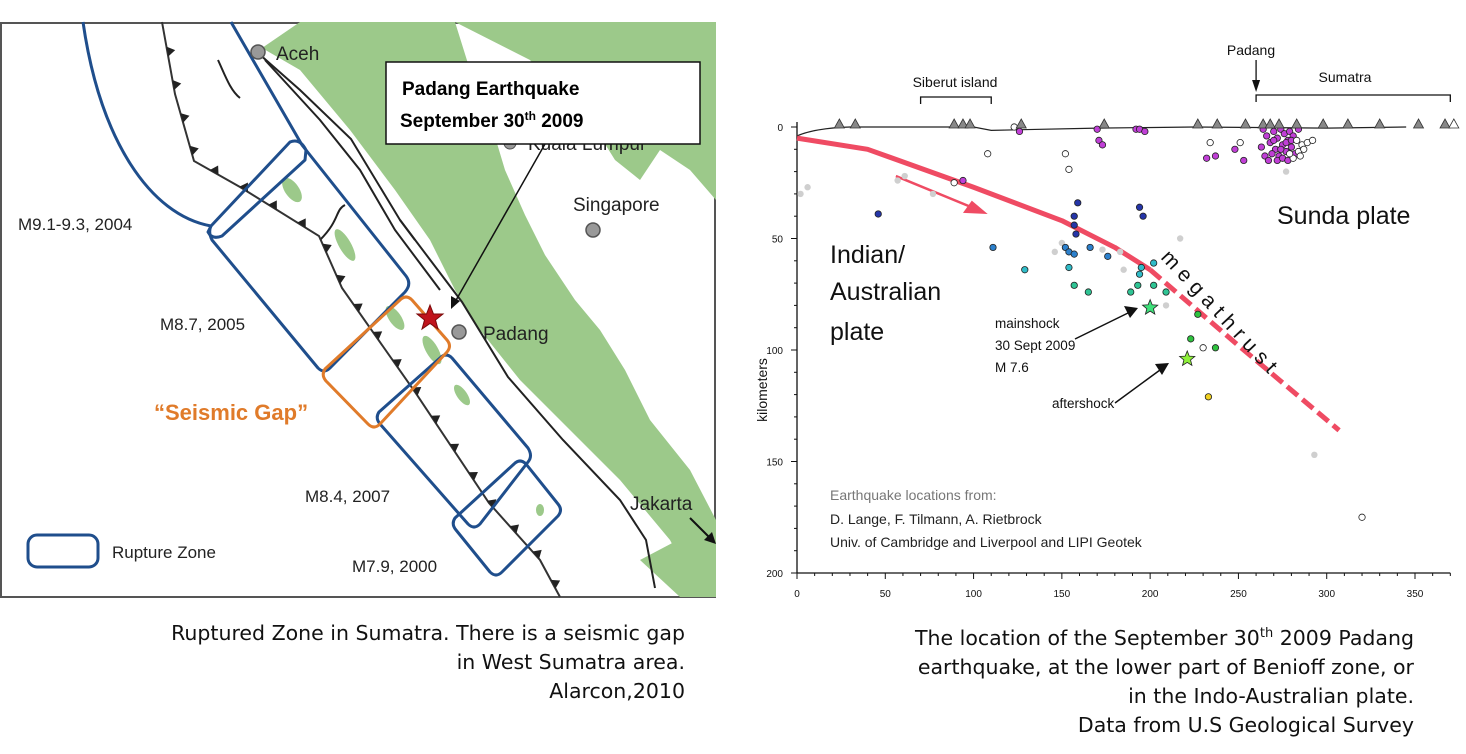 This screenshot has width=1466, height=754. Describe the element at coordinates (63, 551) in the screenshot. I see `legend-rupture-zone-swatch` at that location.